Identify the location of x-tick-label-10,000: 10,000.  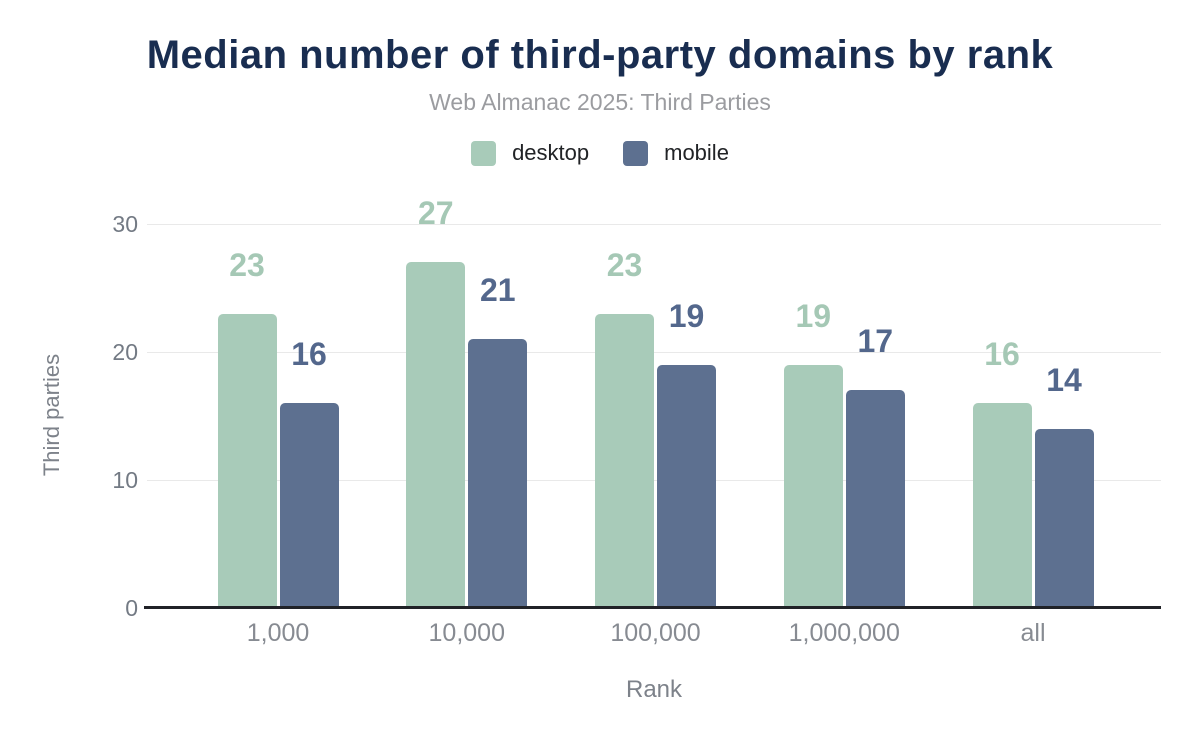
(466, 633).